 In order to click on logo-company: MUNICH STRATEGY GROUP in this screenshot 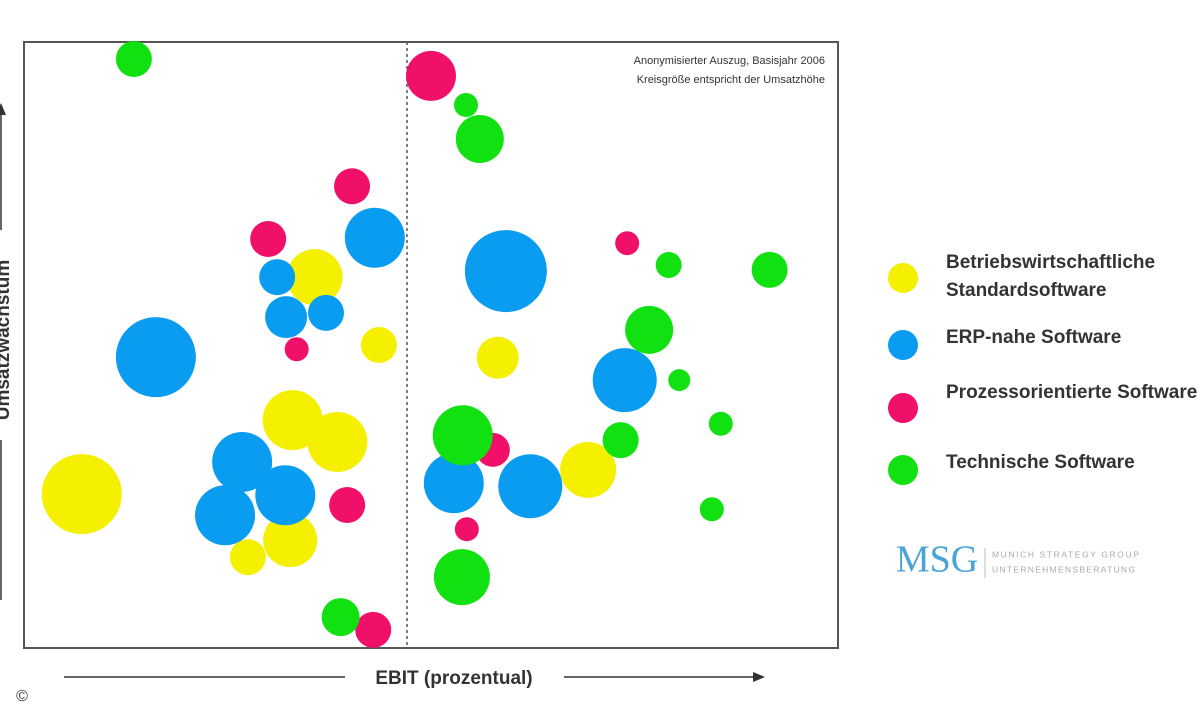, I will do `click(1066, 554)`.